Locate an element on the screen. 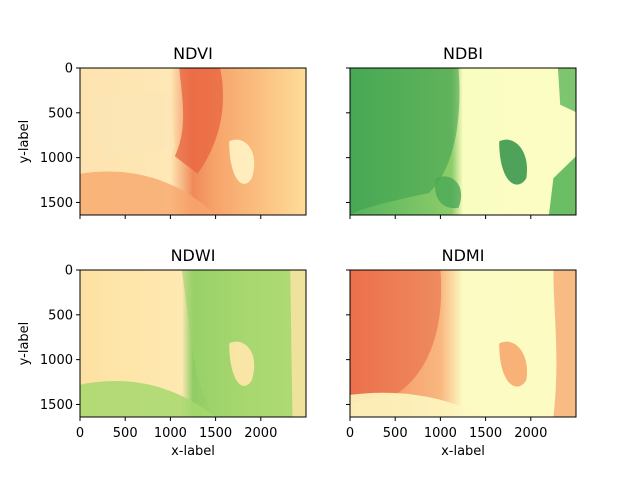  ndwi-xlabel: x-label is located at coordinates (193, 451).